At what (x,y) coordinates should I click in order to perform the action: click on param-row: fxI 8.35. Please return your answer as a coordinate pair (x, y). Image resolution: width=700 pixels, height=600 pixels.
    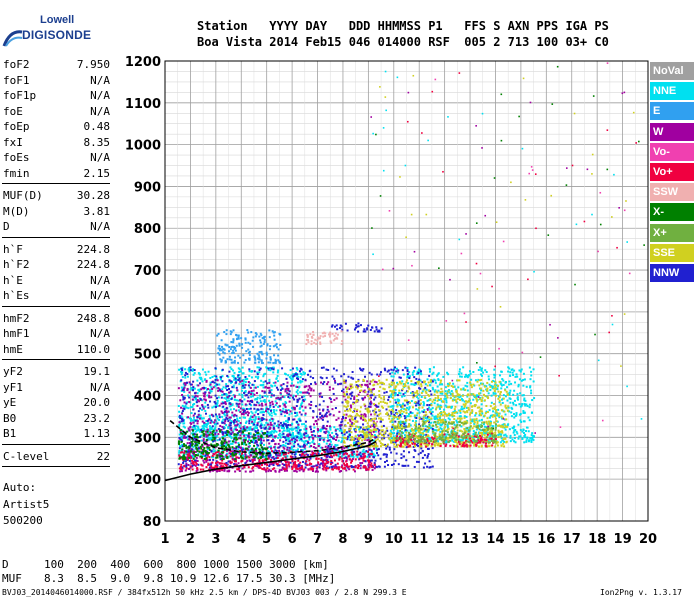
    Looking at the image, I should click on (56, 143).